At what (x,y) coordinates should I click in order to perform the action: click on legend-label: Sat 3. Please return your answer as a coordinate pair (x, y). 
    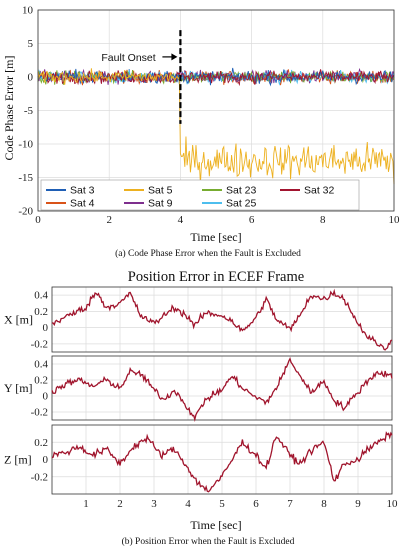
    Looking at the image, I should click on (82, 191).